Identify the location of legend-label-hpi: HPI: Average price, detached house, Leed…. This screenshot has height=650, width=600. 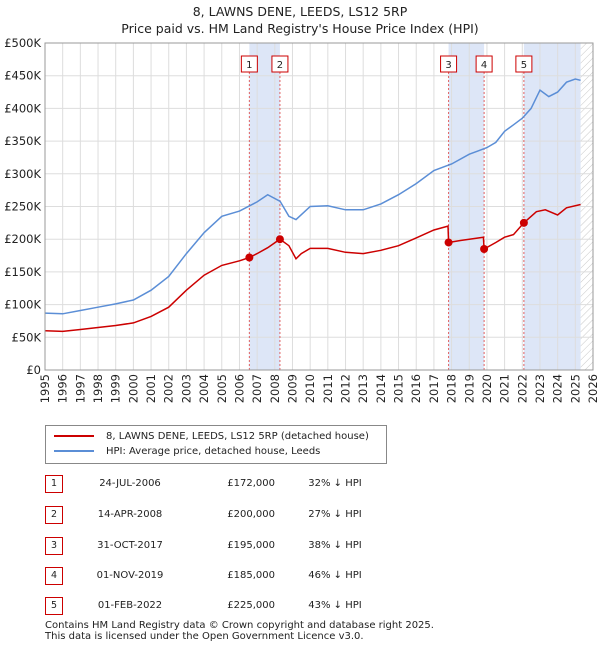
(213, 451).